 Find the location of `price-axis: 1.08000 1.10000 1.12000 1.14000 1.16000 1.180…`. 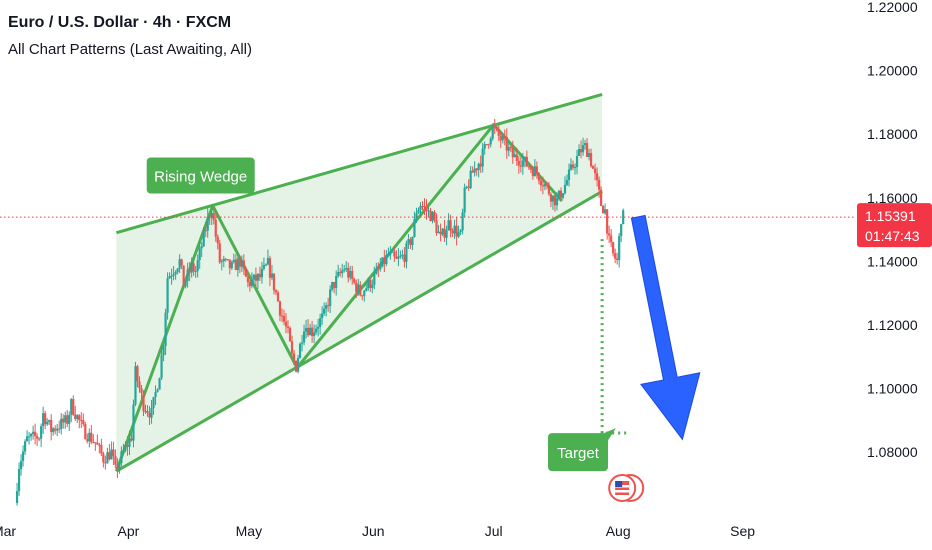

price-axis: 1.08000 1.10000 1.12000 1.14000 1.16000 1.180… is located at coordinates (892, 230).